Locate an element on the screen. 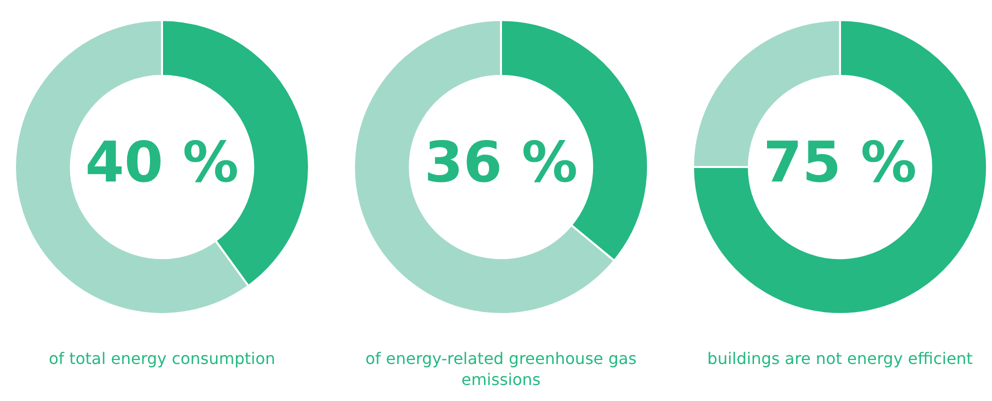 The image size is (992, 401). text: of total energy consumption is located at coordinates (162, 358).